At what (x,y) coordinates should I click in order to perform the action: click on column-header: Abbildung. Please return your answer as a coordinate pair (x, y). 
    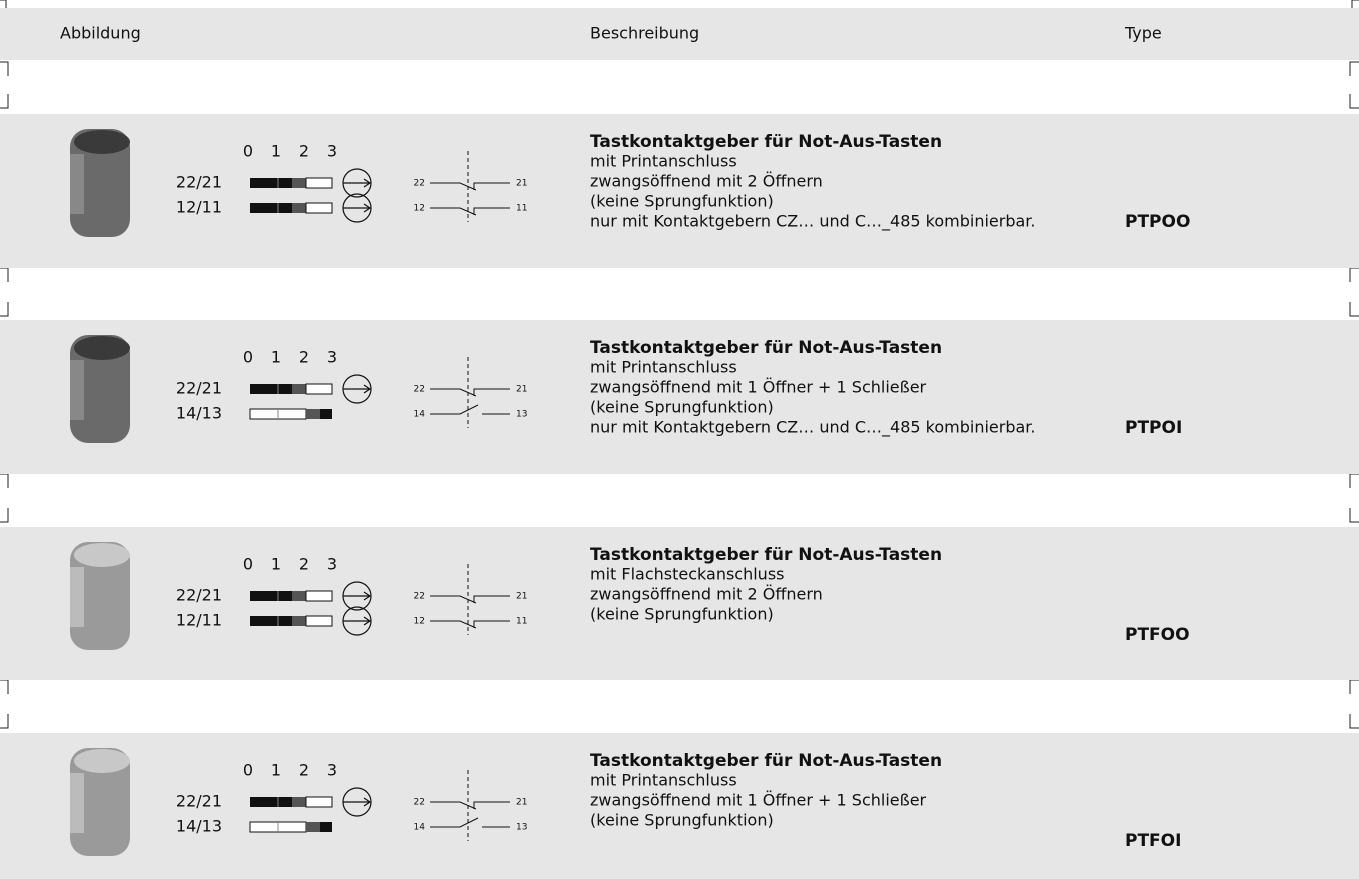
    Looking at the image, I should click on (100, 33).